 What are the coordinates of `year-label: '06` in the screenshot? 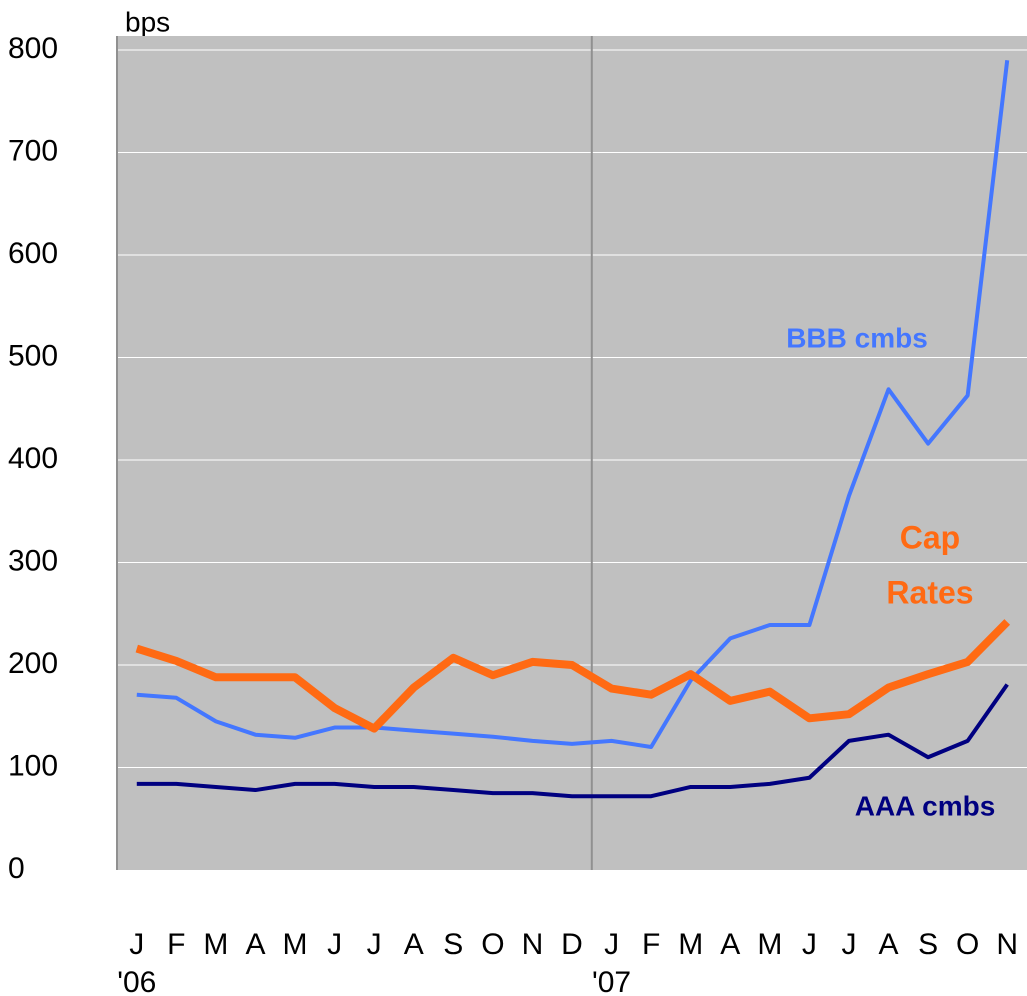 It's located at (136, 981).